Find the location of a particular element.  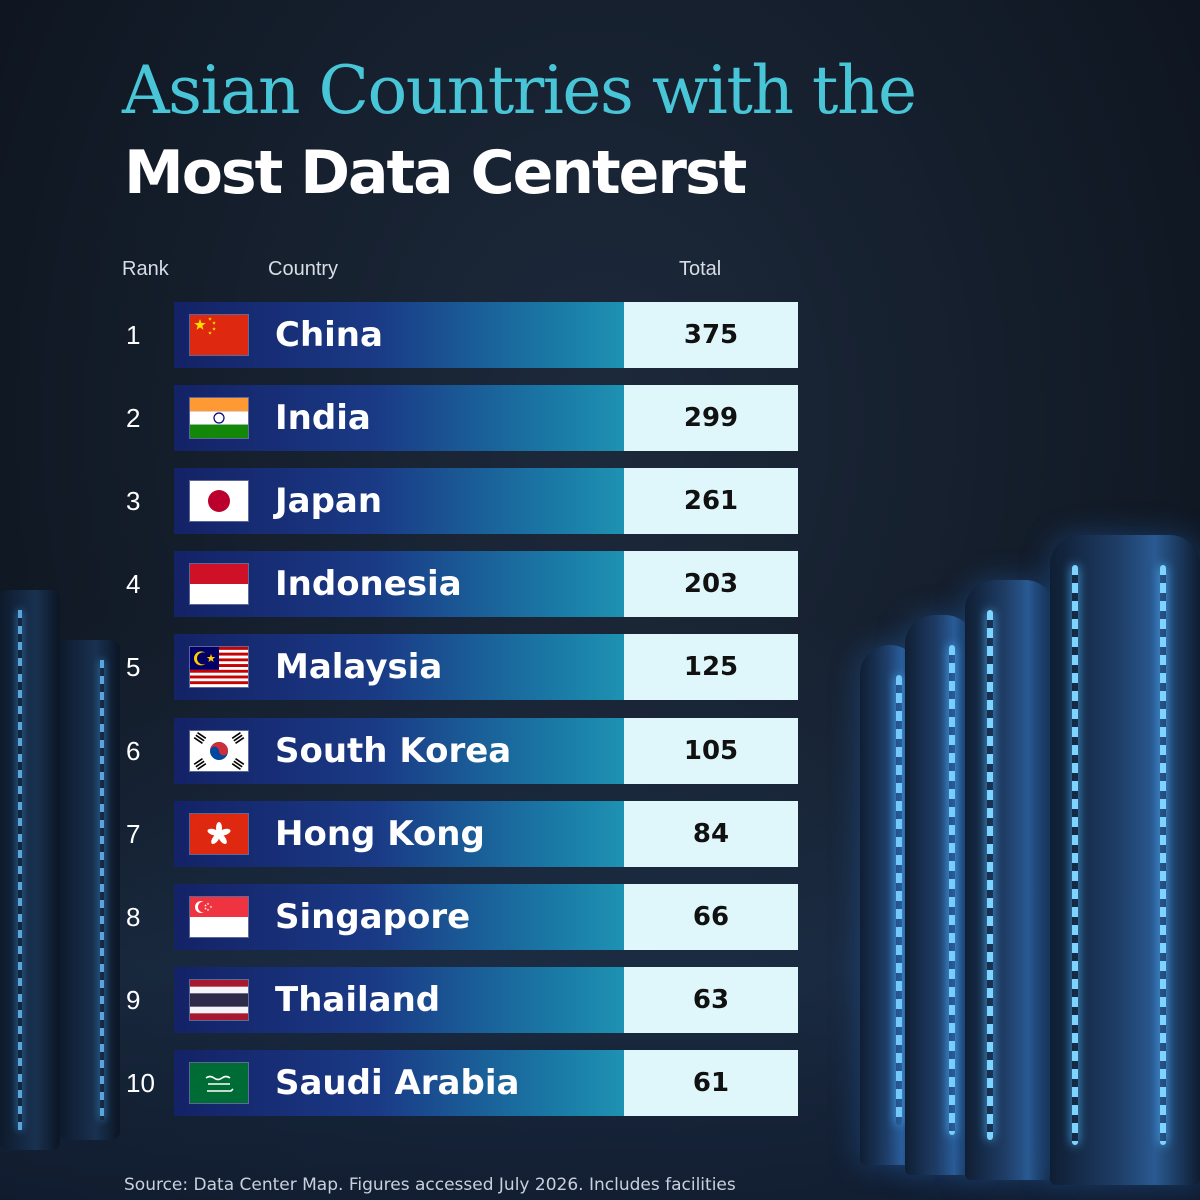

thailand-flag-icon is located at coordinates (219, 999).